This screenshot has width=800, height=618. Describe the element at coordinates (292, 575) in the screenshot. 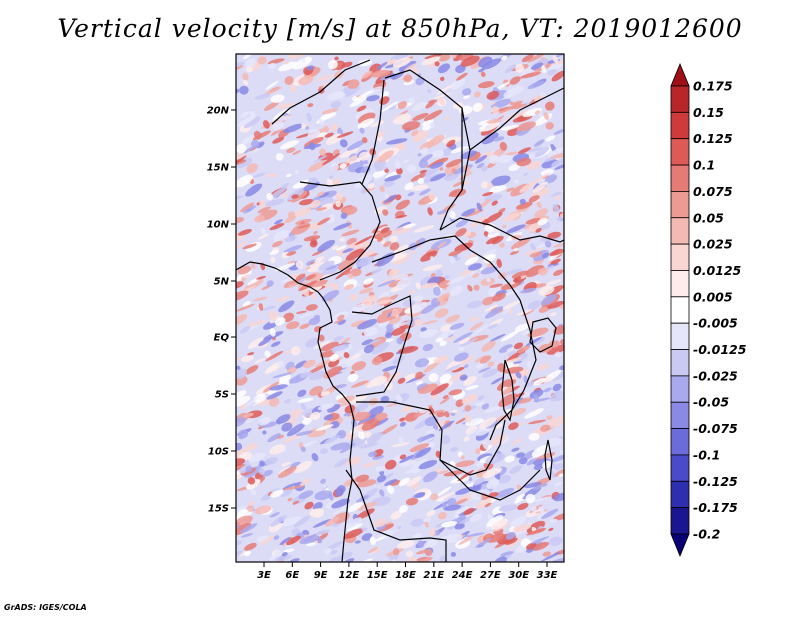

I see `lon-tick-label: 6E` at that location.